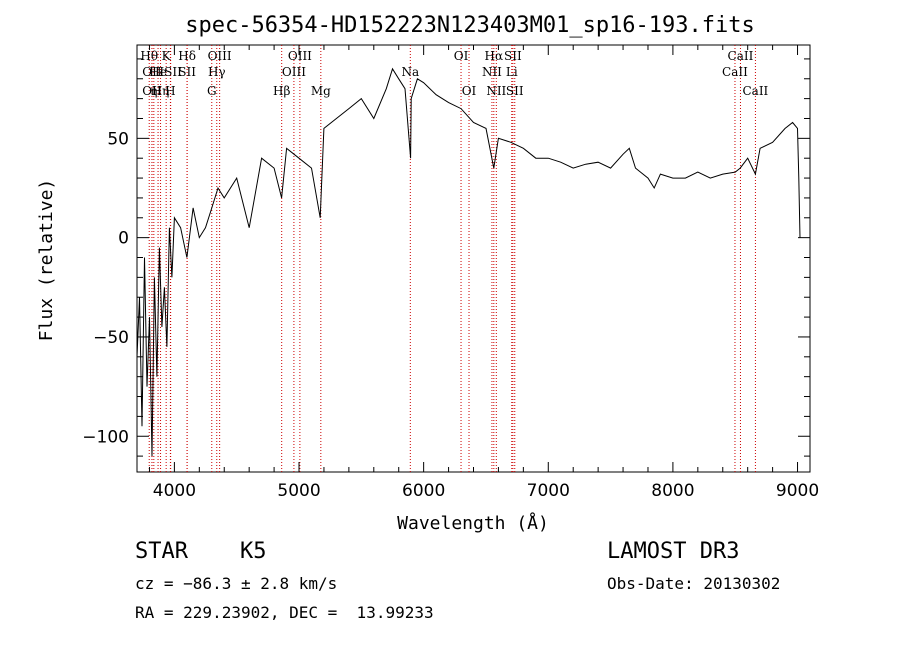 This screenshot has width=900, height=649. What do you see at coordinates (105, 437) in the screenshot?
I see `y-tick-label: −100` at bounding box center [105, 437].